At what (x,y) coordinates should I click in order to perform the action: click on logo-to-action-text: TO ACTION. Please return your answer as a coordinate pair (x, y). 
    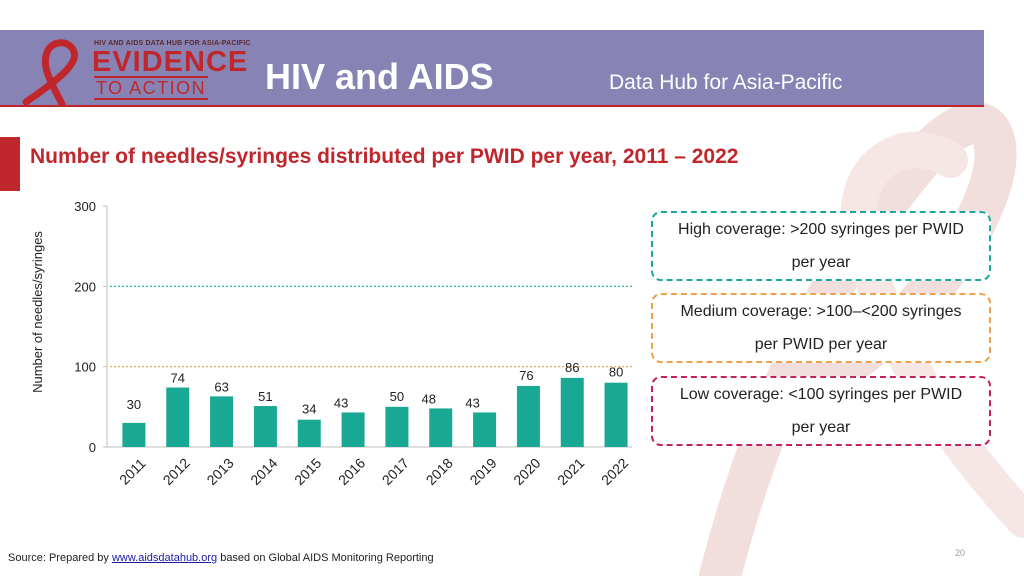
    Looking at the image, I should click on (151, 88).